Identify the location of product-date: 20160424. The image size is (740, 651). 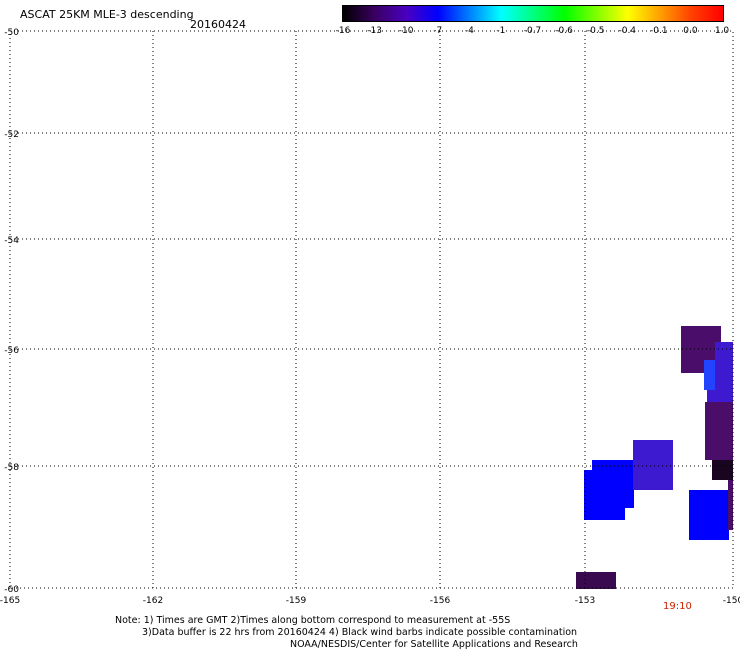
(218, 24).